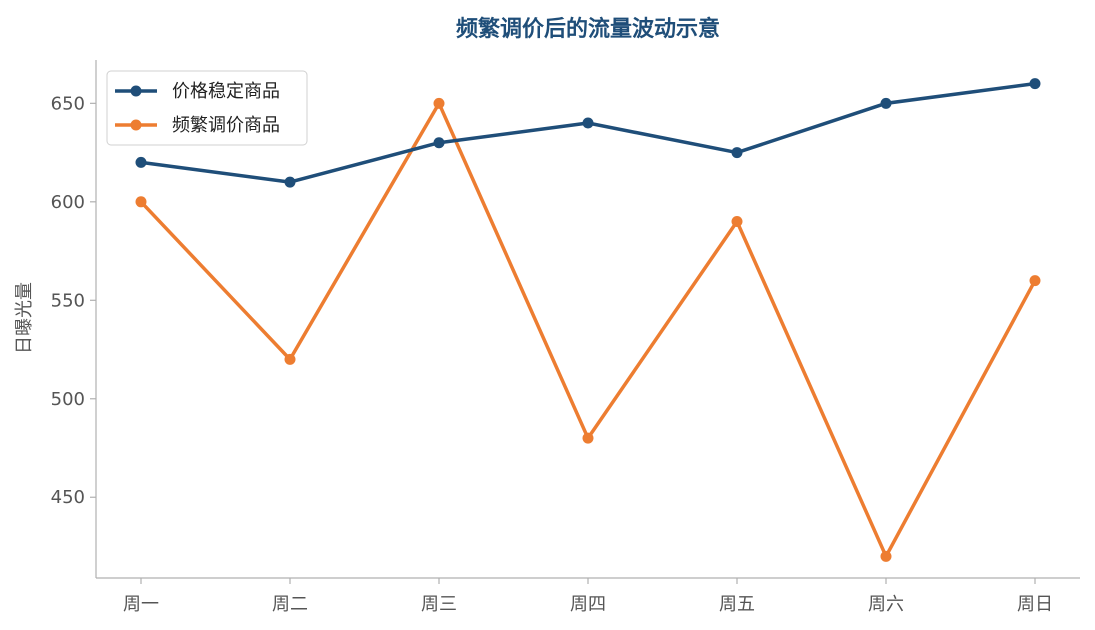 This screenshot has height=630, width=1095. I want to click on y-tick-label: 650, so click(68, 103).